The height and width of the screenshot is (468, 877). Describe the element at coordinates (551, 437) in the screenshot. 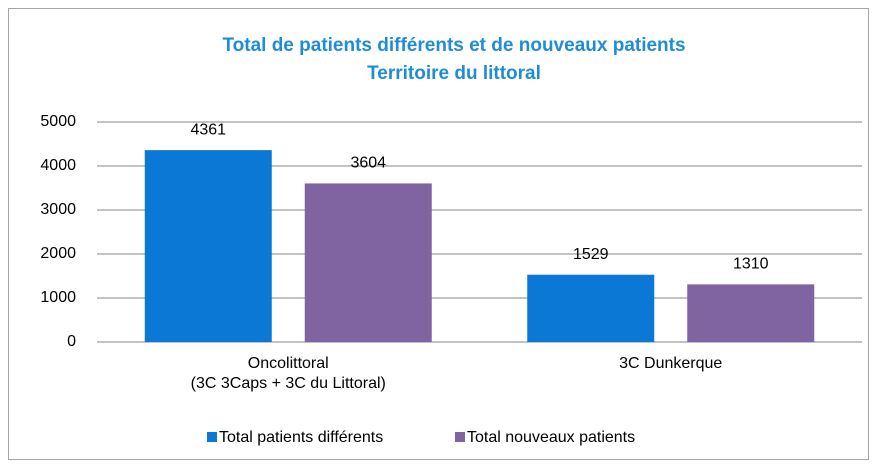

I see `legend-label: Total nouveaux patients` at that location.